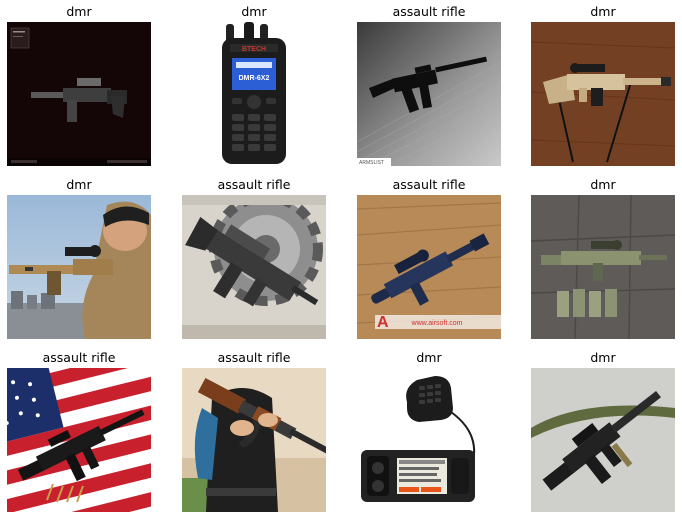 The width and height of the screenshot is (682, 519). What do you see at coordinates (254, 78) in the screenshot?
I see `radio-model-text: DMR-6X2` at bounding box center [254, 78].